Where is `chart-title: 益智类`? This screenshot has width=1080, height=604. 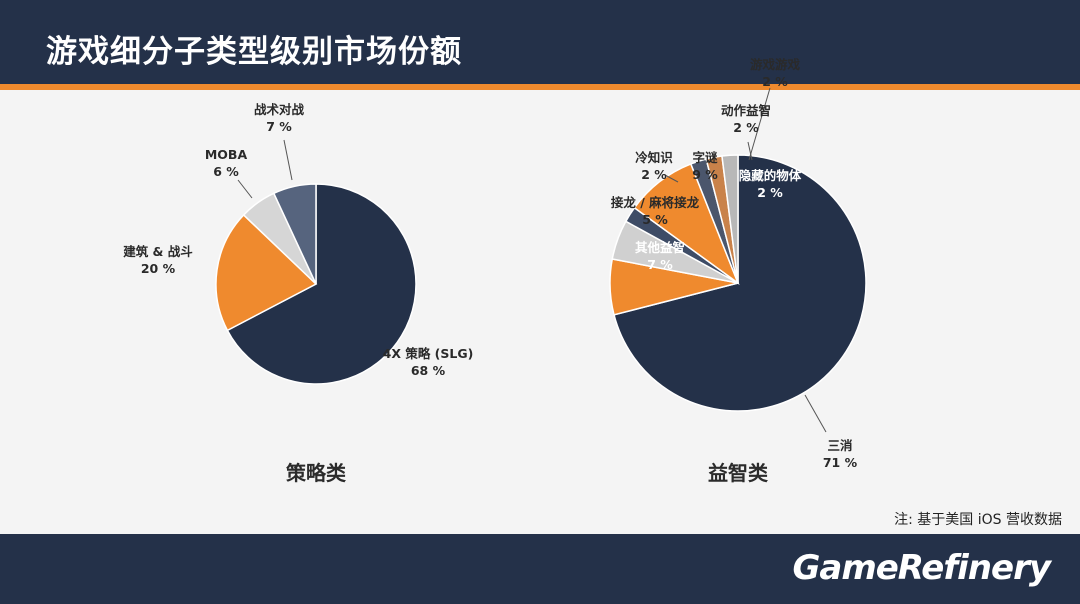 chart-title: 益智类 is located at coordinates (738, 473).